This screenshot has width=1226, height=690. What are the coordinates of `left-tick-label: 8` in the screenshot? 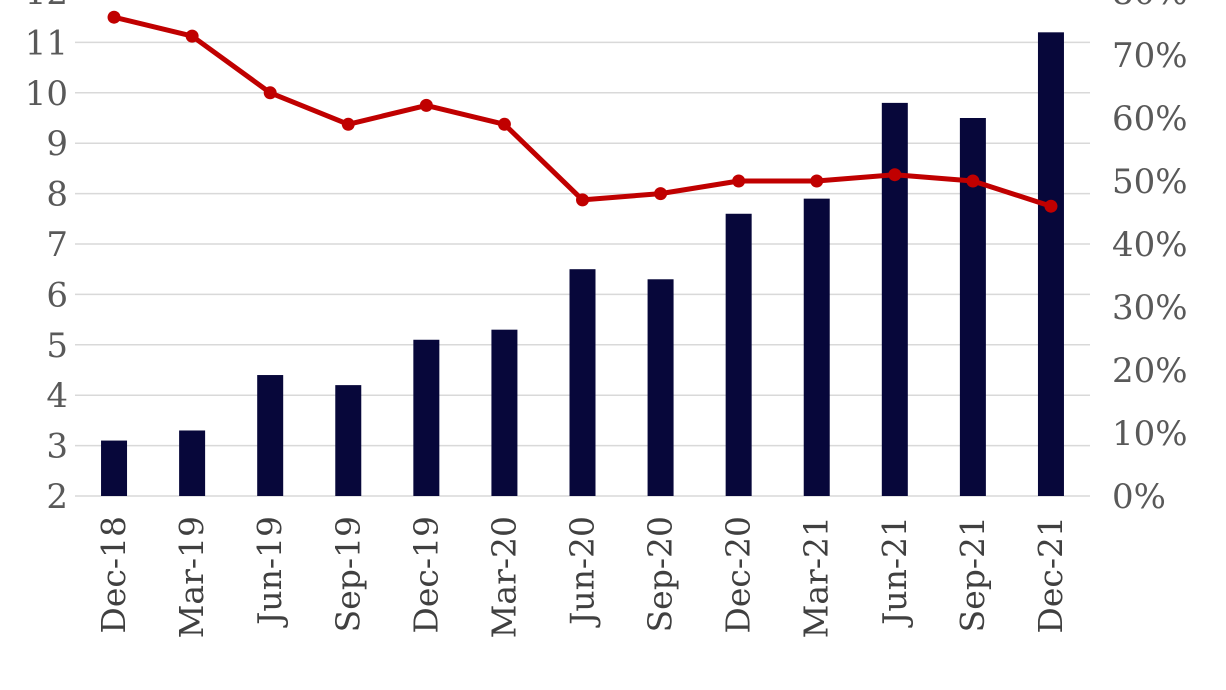 It's located at (57, 195).